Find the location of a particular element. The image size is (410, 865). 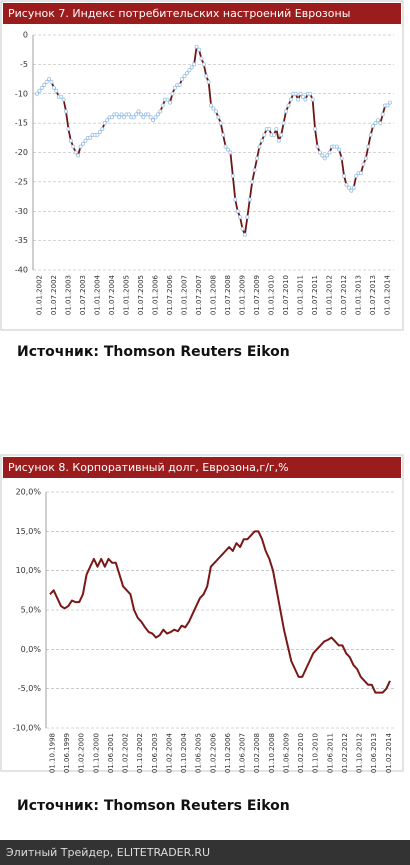

x-tick-label: 01.01.2005 is located at coordinates (127, 295).